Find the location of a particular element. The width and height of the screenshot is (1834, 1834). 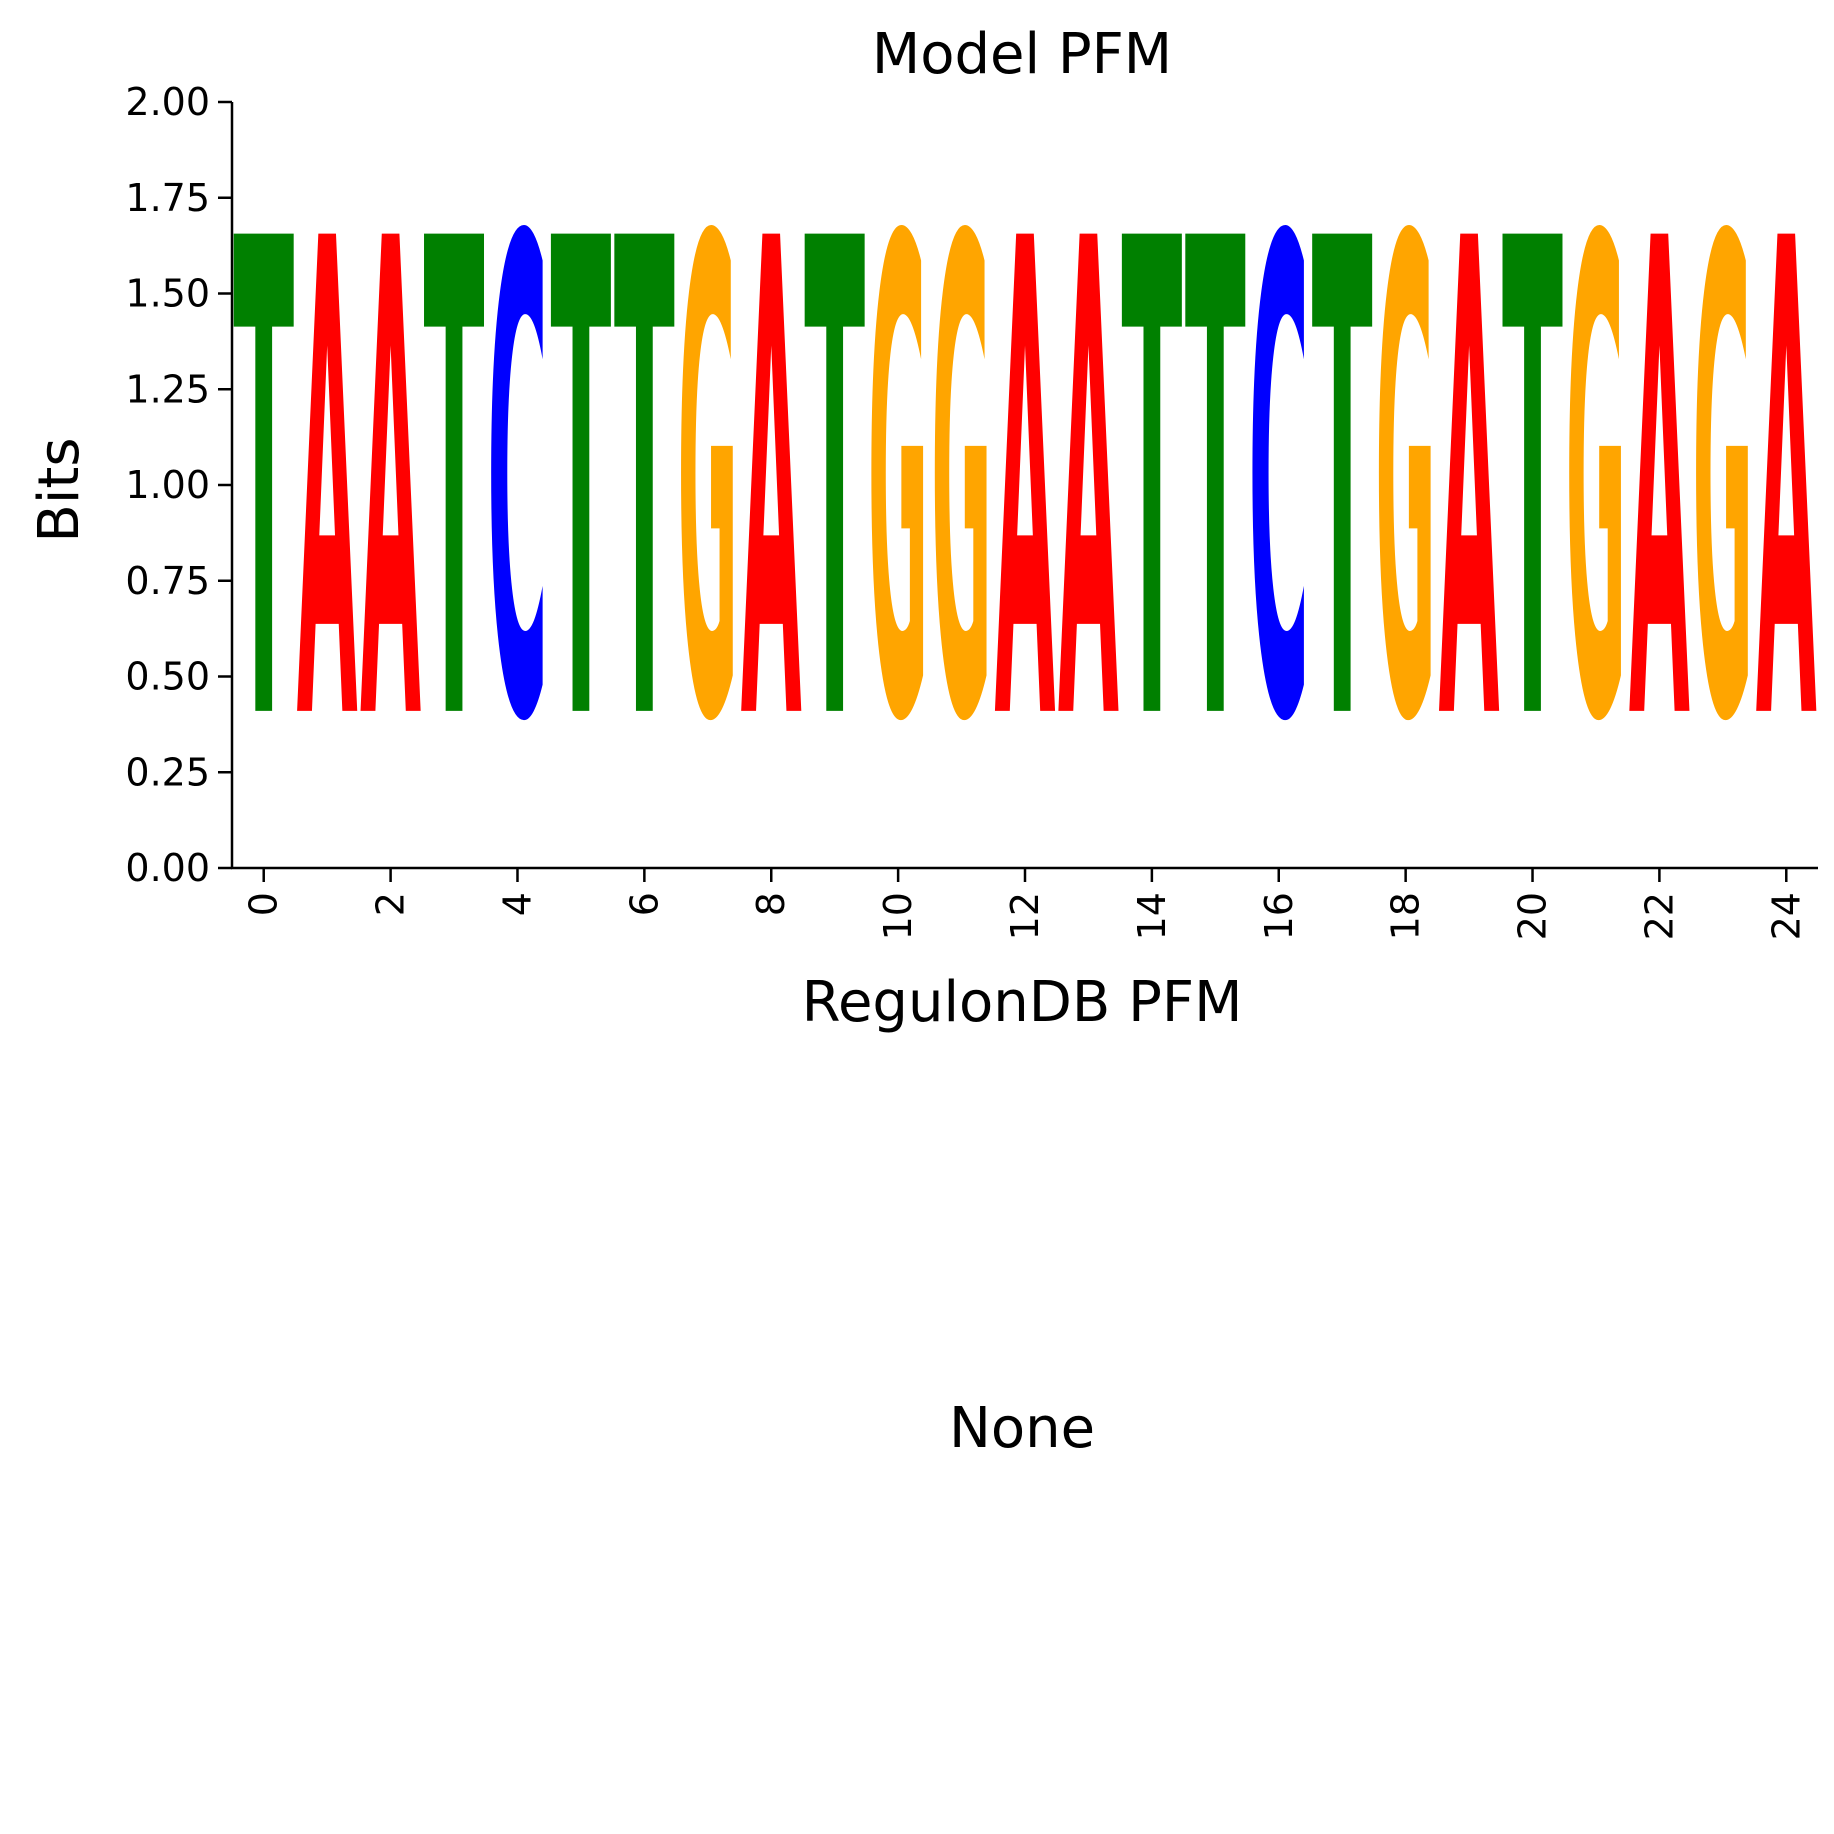

x-tick-label: 16 is located at coordinates (1279, 916).